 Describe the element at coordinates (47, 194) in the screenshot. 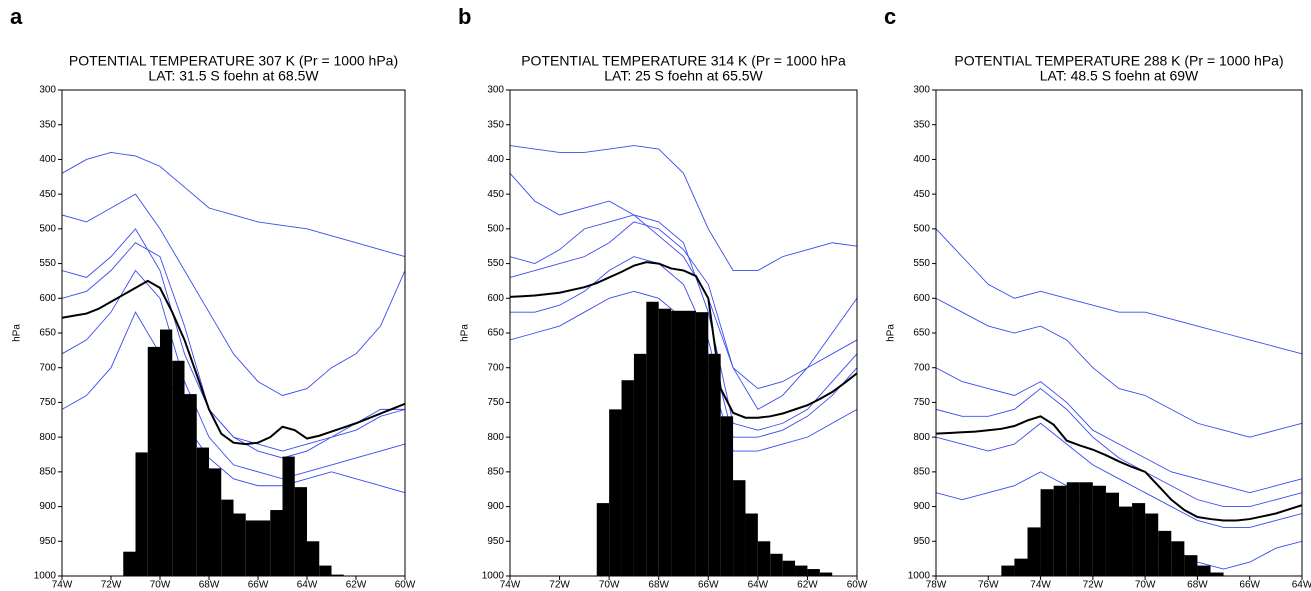

I see `y-tick-label: 450` at that location.